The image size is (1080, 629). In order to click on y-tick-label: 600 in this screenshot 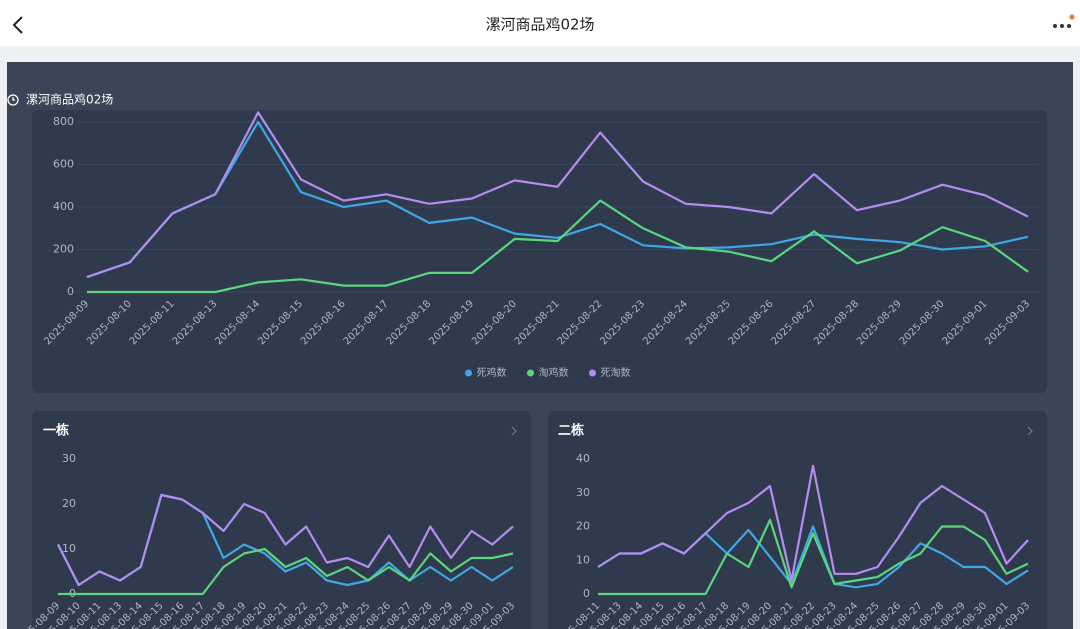, I will do `click(63, 164)`.